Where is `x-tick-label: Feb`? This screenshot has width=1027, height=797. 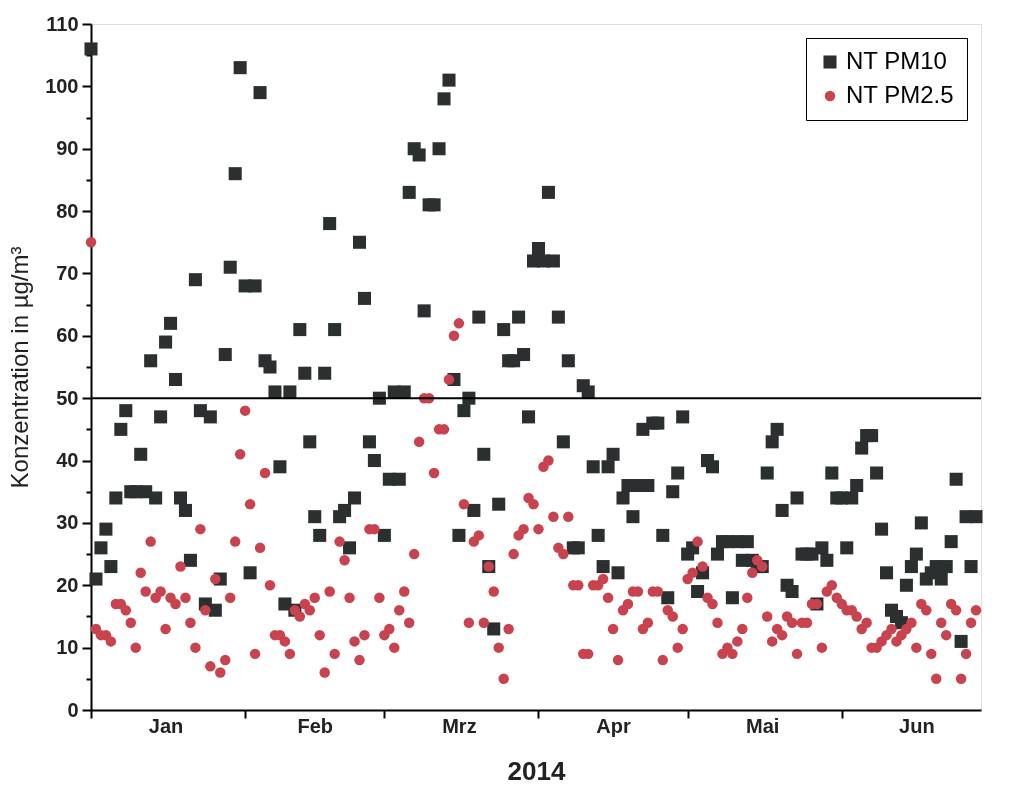 x-tick-label: Feb is located at coordinates (315, 725).